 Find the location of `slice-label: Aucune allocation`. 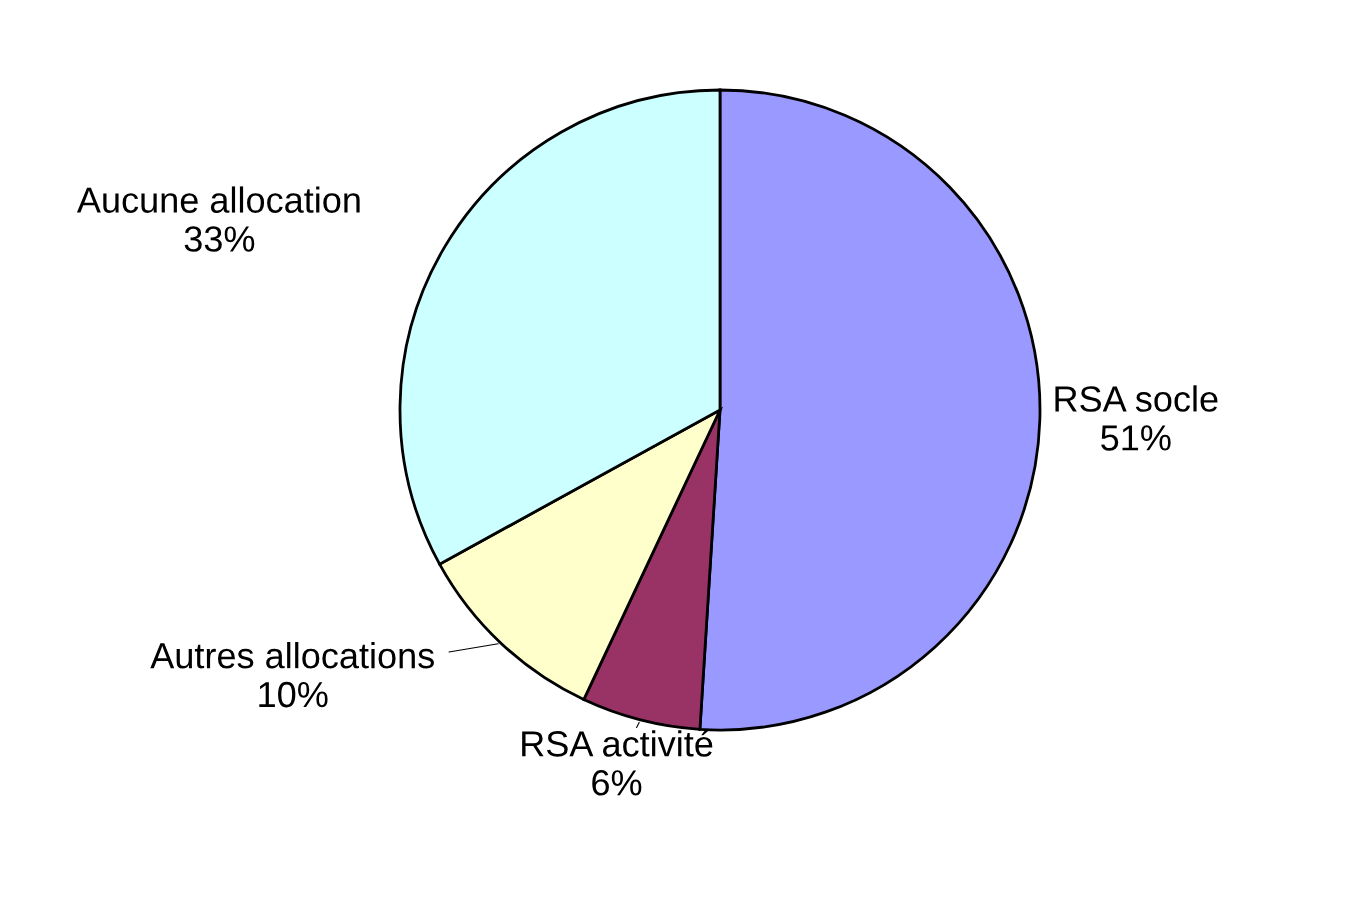

slice-label: Aucune allocation is located at coordinates (218, 199).